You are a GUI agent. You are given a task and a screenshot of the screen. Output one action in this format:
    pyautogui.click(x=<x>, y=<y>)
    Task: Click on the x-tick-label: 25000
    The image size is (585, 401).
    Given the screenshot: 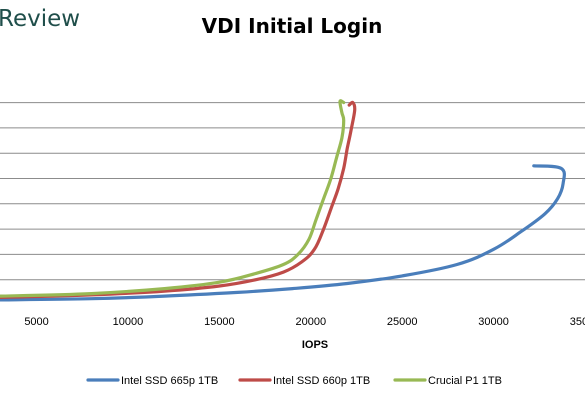 What is the action you would take?
    pyautogui.click(x=402, y=322)
    